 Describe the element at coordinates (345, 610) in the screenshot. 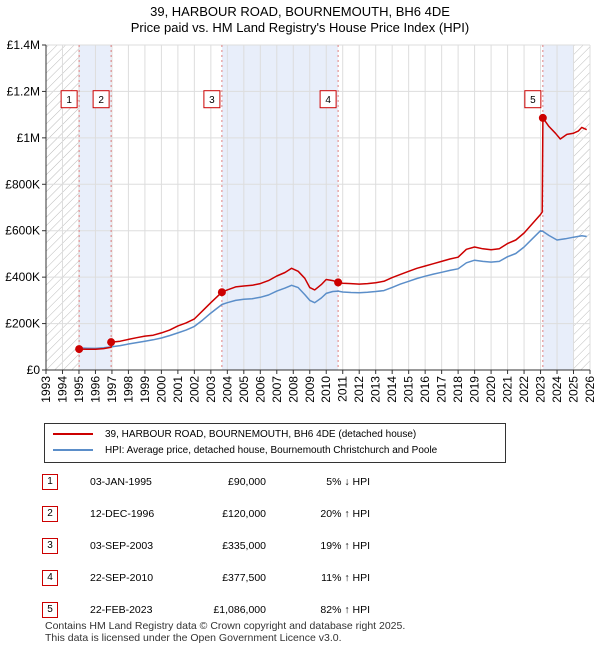

I see `sale-hpi-diff: 82% ↑ HPI` at that location.